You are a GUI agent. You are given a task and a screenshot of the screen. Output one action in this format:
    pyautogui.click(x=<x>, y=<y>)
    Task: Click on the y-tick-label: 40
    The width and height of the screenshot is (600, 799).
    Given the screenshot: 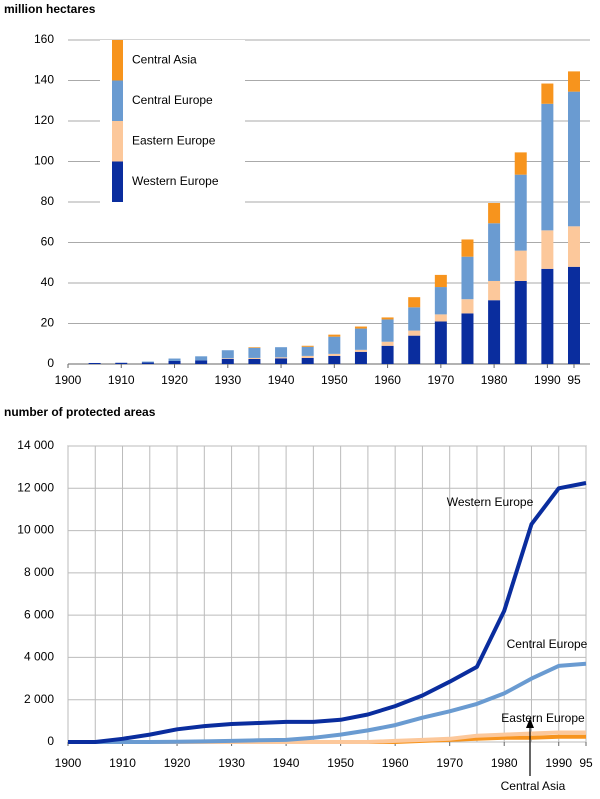 What is the action you would take?
    pyautogui.click(x=48, y=282)
    